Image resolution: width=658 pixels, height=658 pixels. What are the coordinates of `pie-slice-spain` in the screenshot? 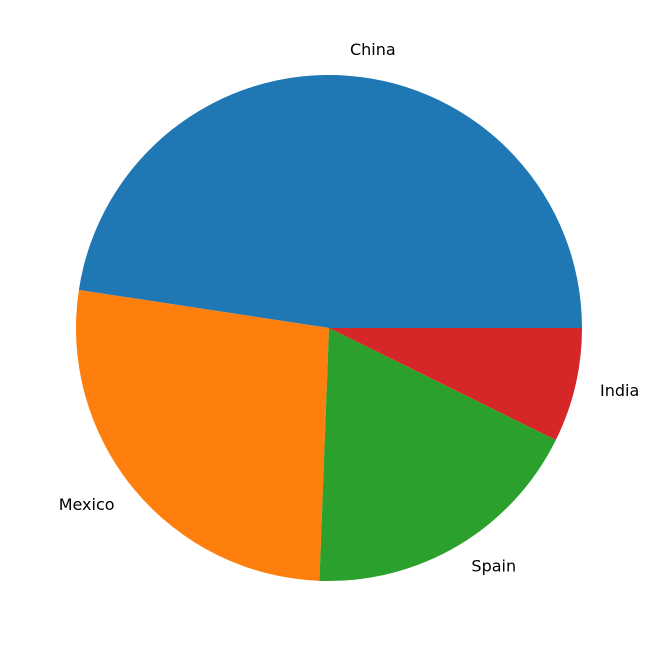 It's located at (437, 454).